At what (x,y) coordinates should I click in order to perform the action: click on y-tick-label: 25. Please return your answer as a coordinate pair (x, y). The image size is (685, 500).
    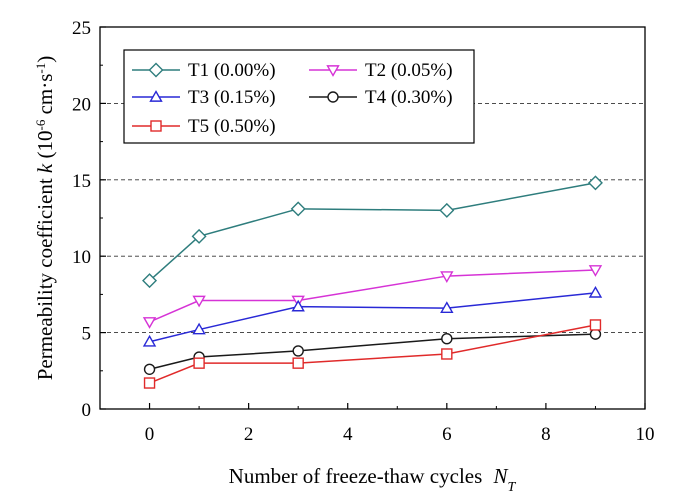
    Looking at the image, I should click on (81, 28).